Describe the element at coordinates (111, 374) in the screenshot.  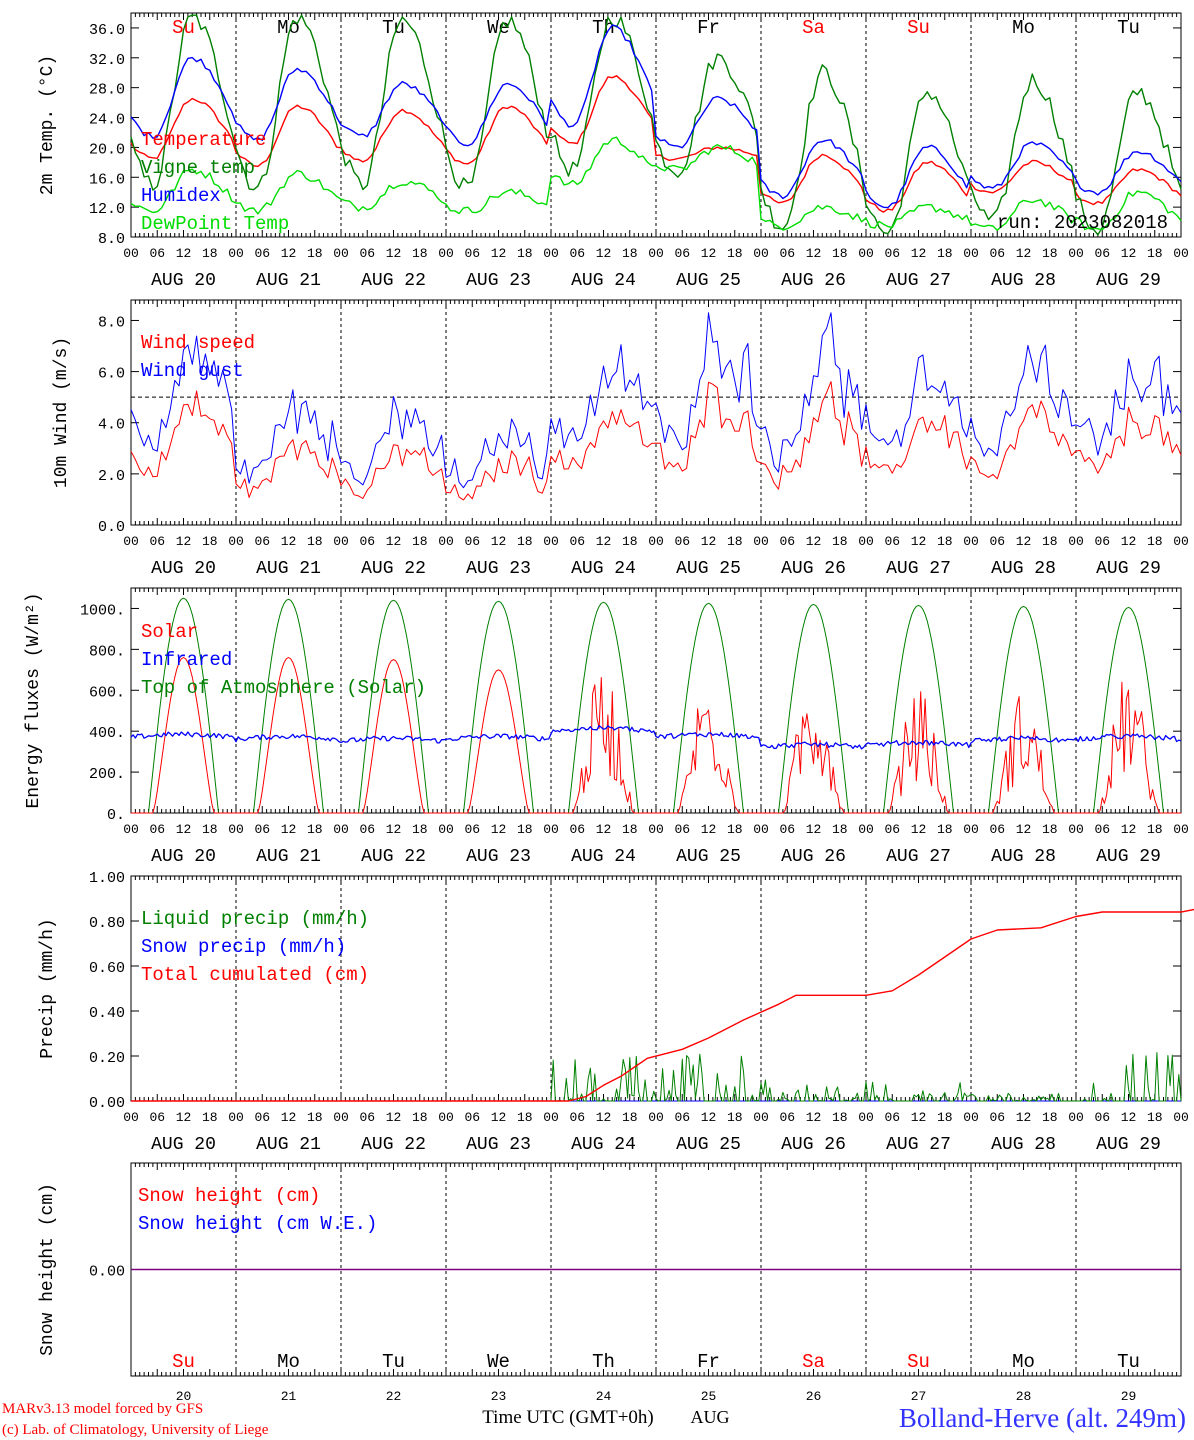
I see `y-tick-label: 6.0` at that location.